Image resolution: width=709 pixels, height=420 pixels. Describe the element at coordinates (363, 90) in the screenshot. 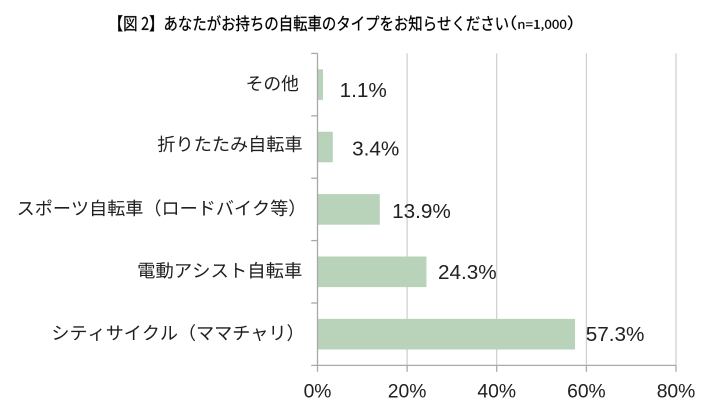

I see `svg-text: 1.1%` at that location.